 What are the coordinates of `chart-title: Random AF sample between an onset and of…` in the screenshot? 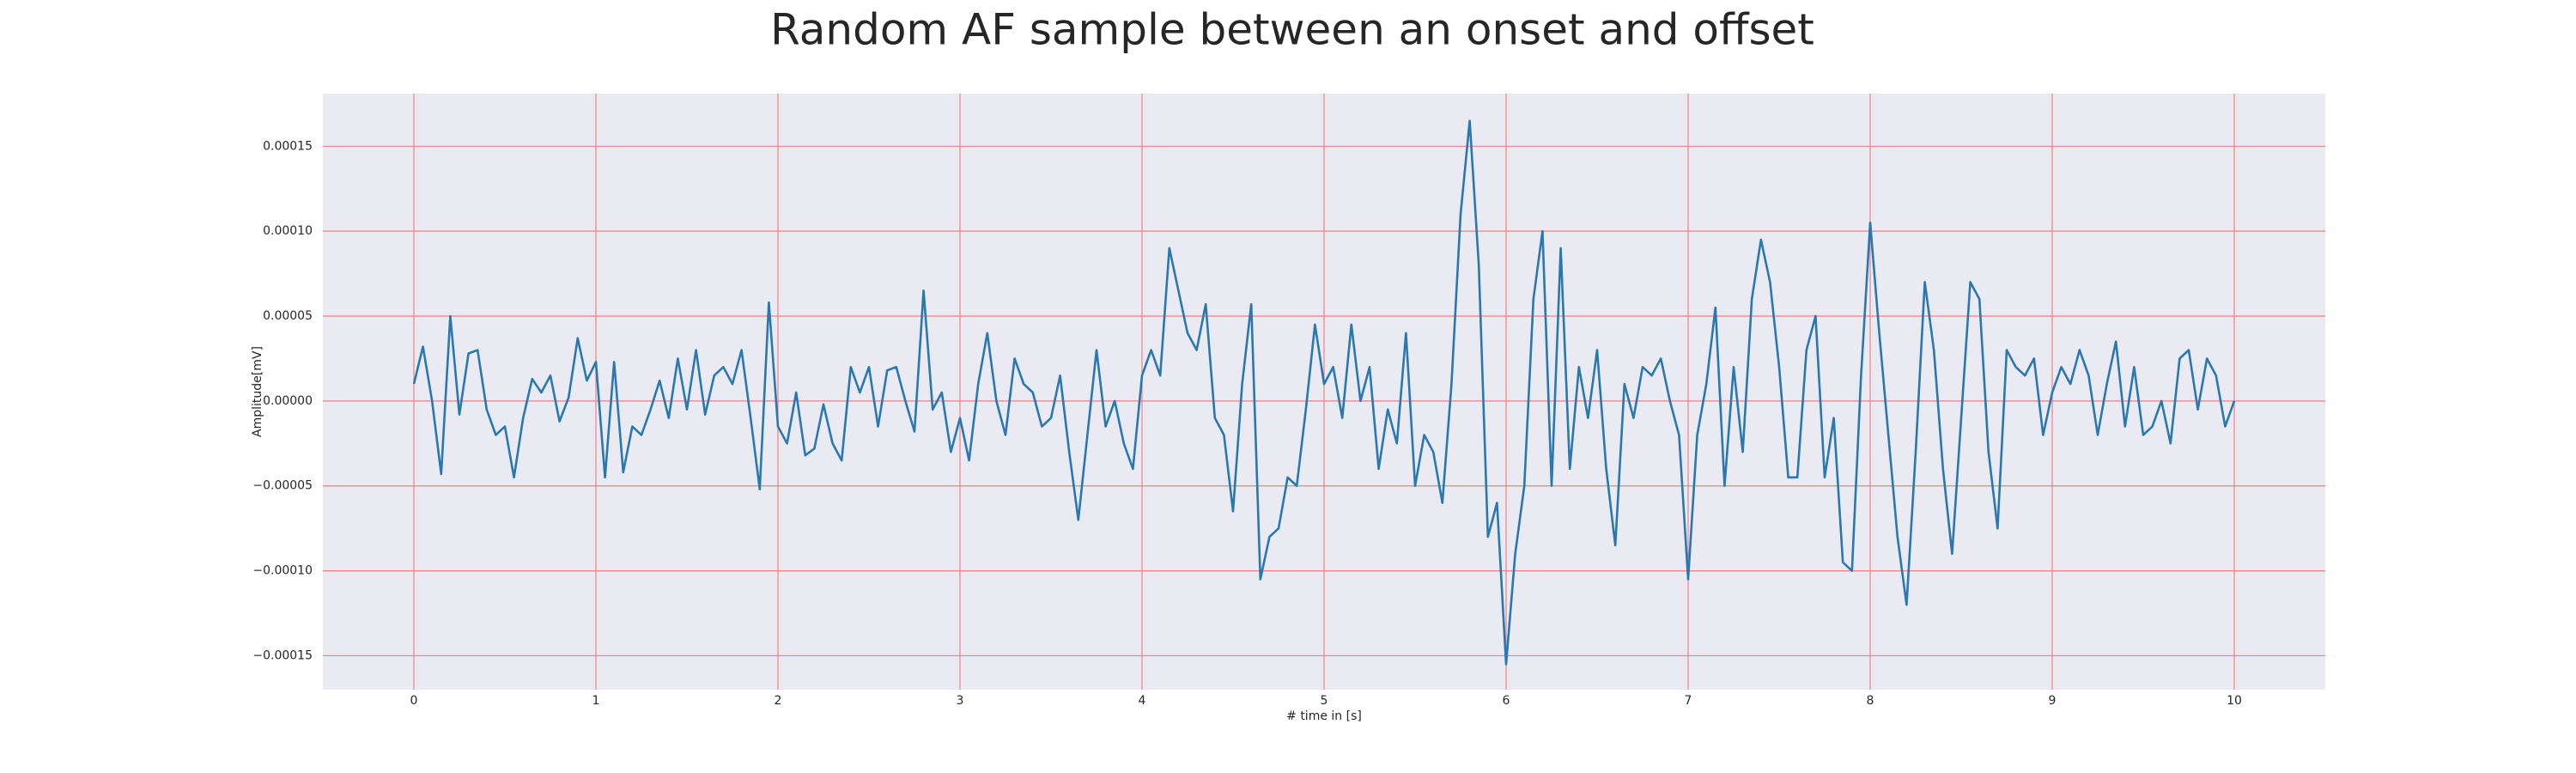 It's located at (1292, 30).